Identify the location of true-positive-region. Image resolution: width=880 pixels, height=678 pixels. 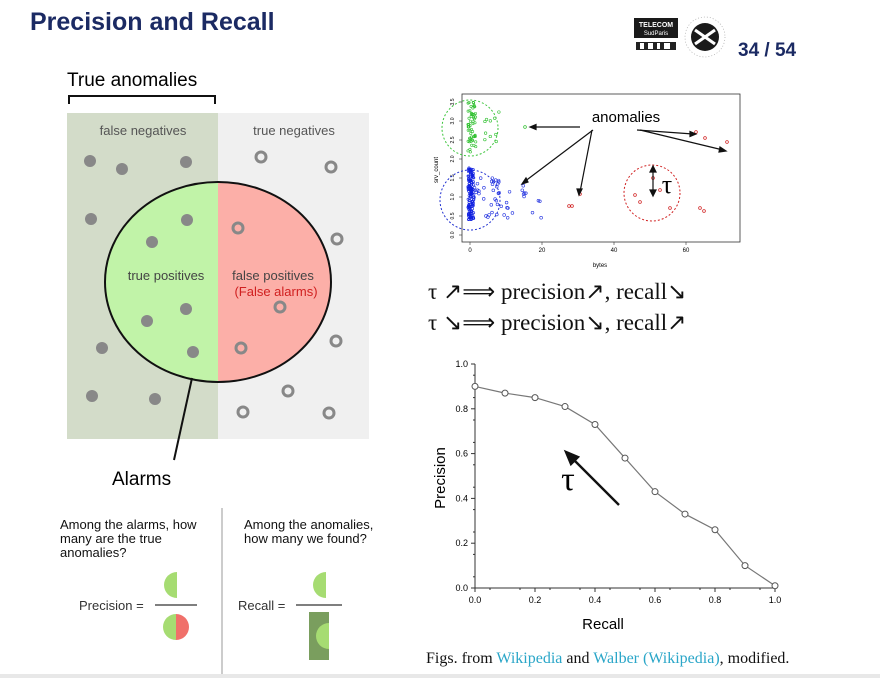
(161, 282).